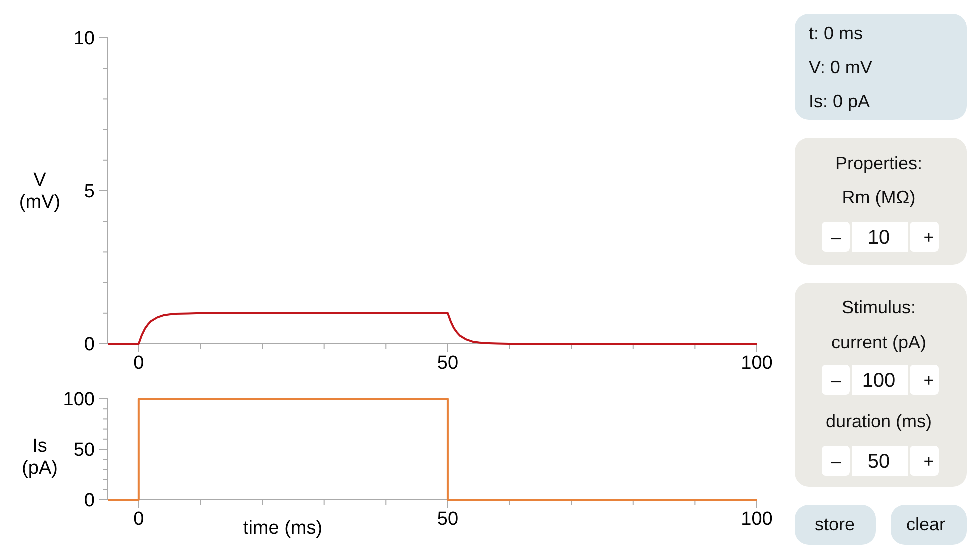 Image resolution: width=967 pixels, height=545 pixels. Describe the element at coordinates (840, 67) in the screenshot. I see `text: V: 0 mV` at that location.